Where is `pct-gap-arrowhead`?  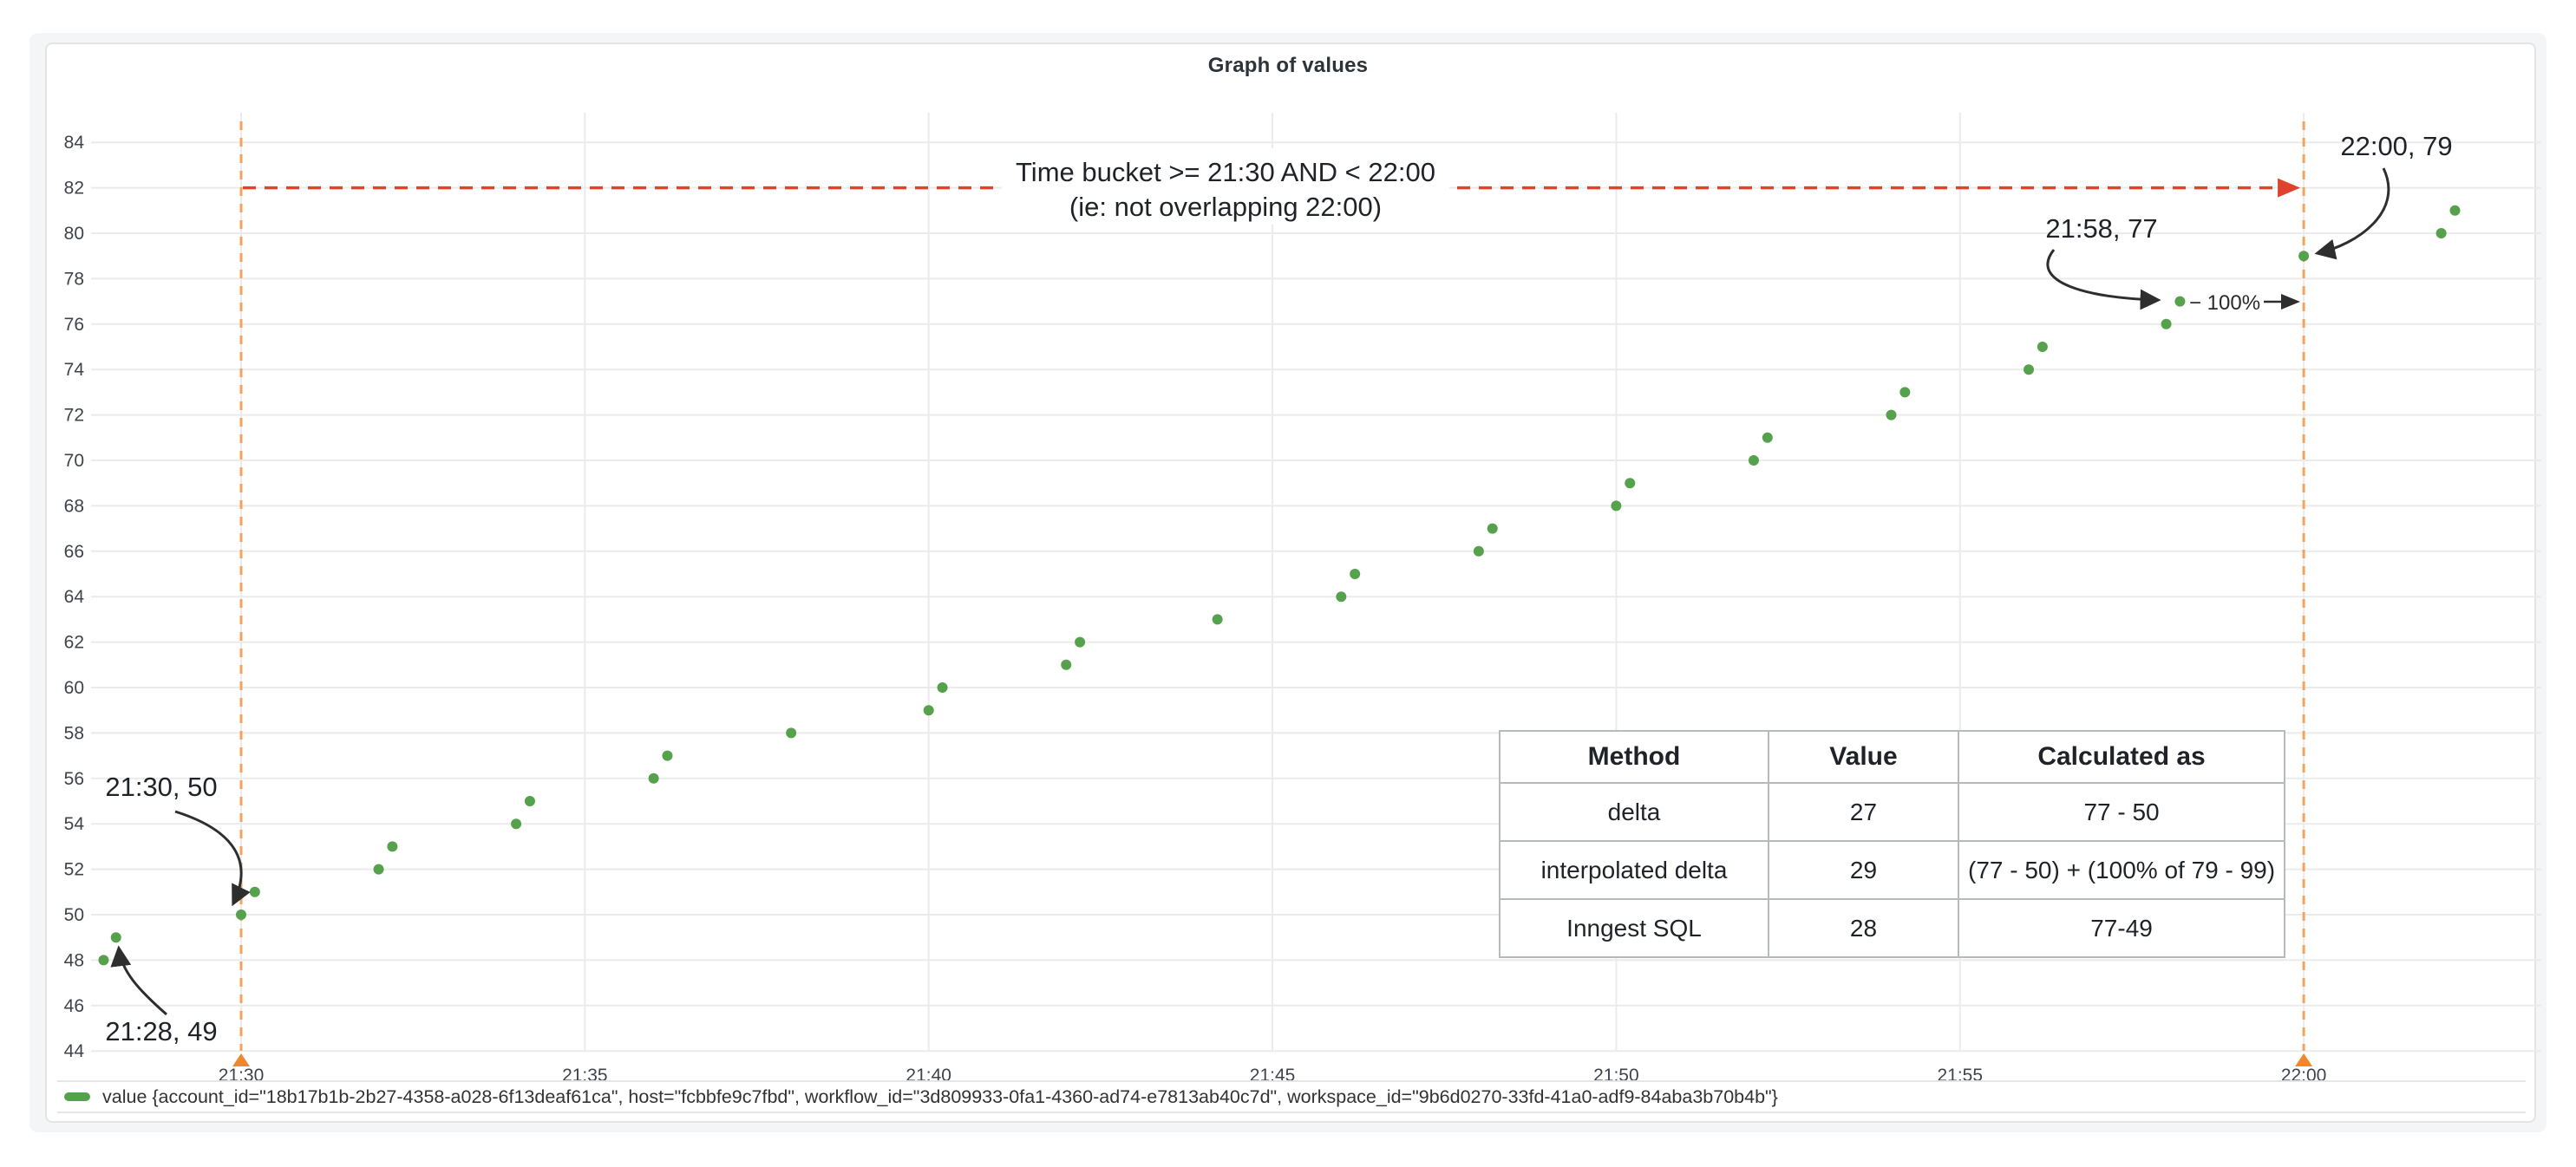 pct-gap-arrowhead is located at coordinates (2290, 302).